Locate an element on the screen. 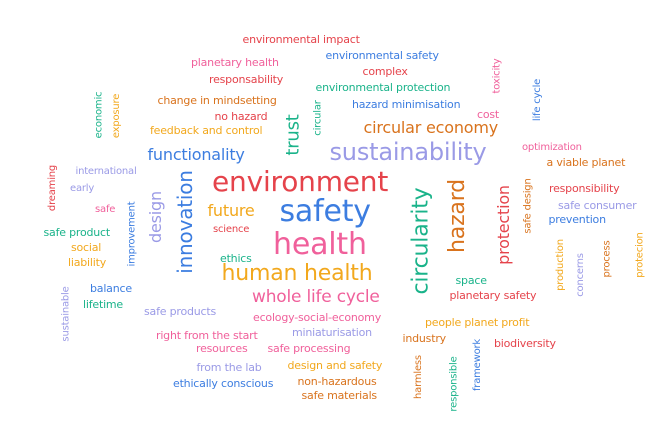 The height and width of the screenshot is (437, 664). word-cloud-term: miniaturisation is located at coordinates (332, 332).